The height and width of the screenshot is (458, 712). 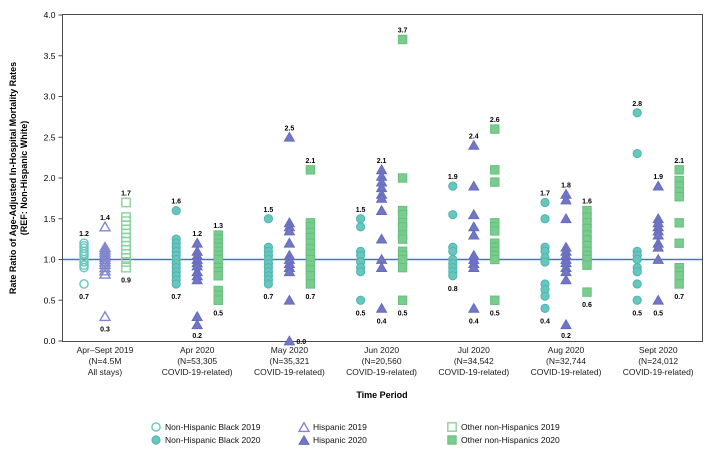 I want to click on legend-item-non-hispanic-black-2020: Non-Hispanic Black 2020, so click(x=224, y=439).